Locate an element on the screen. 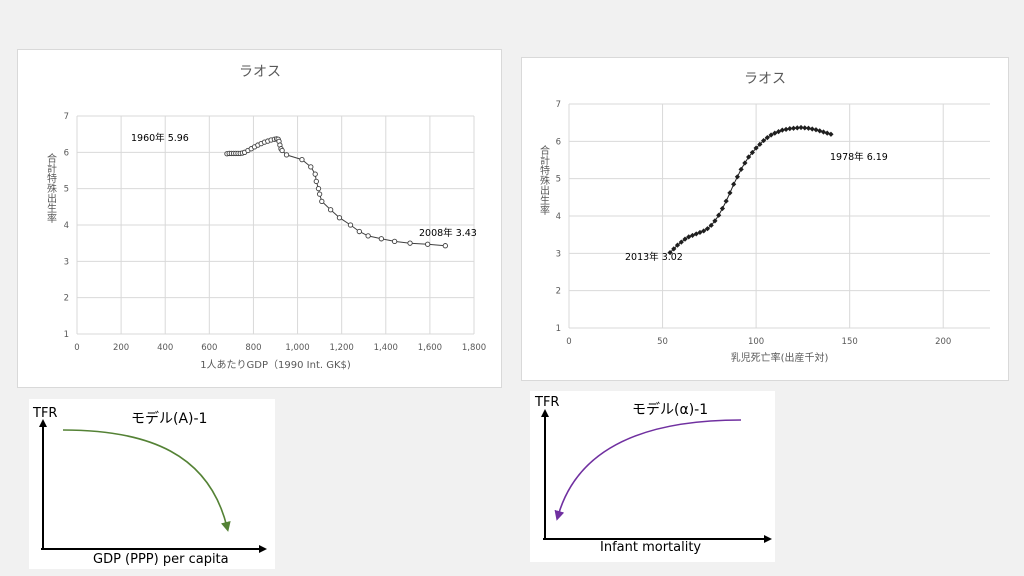 This screenshot has height=576, width=1024. x-tick-label: 200 is located at coordinates (943, 342).